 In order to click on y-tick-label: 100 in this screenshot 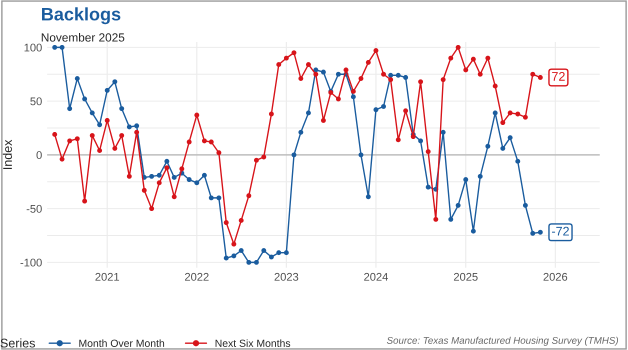, I will do `click(33, 48)`.